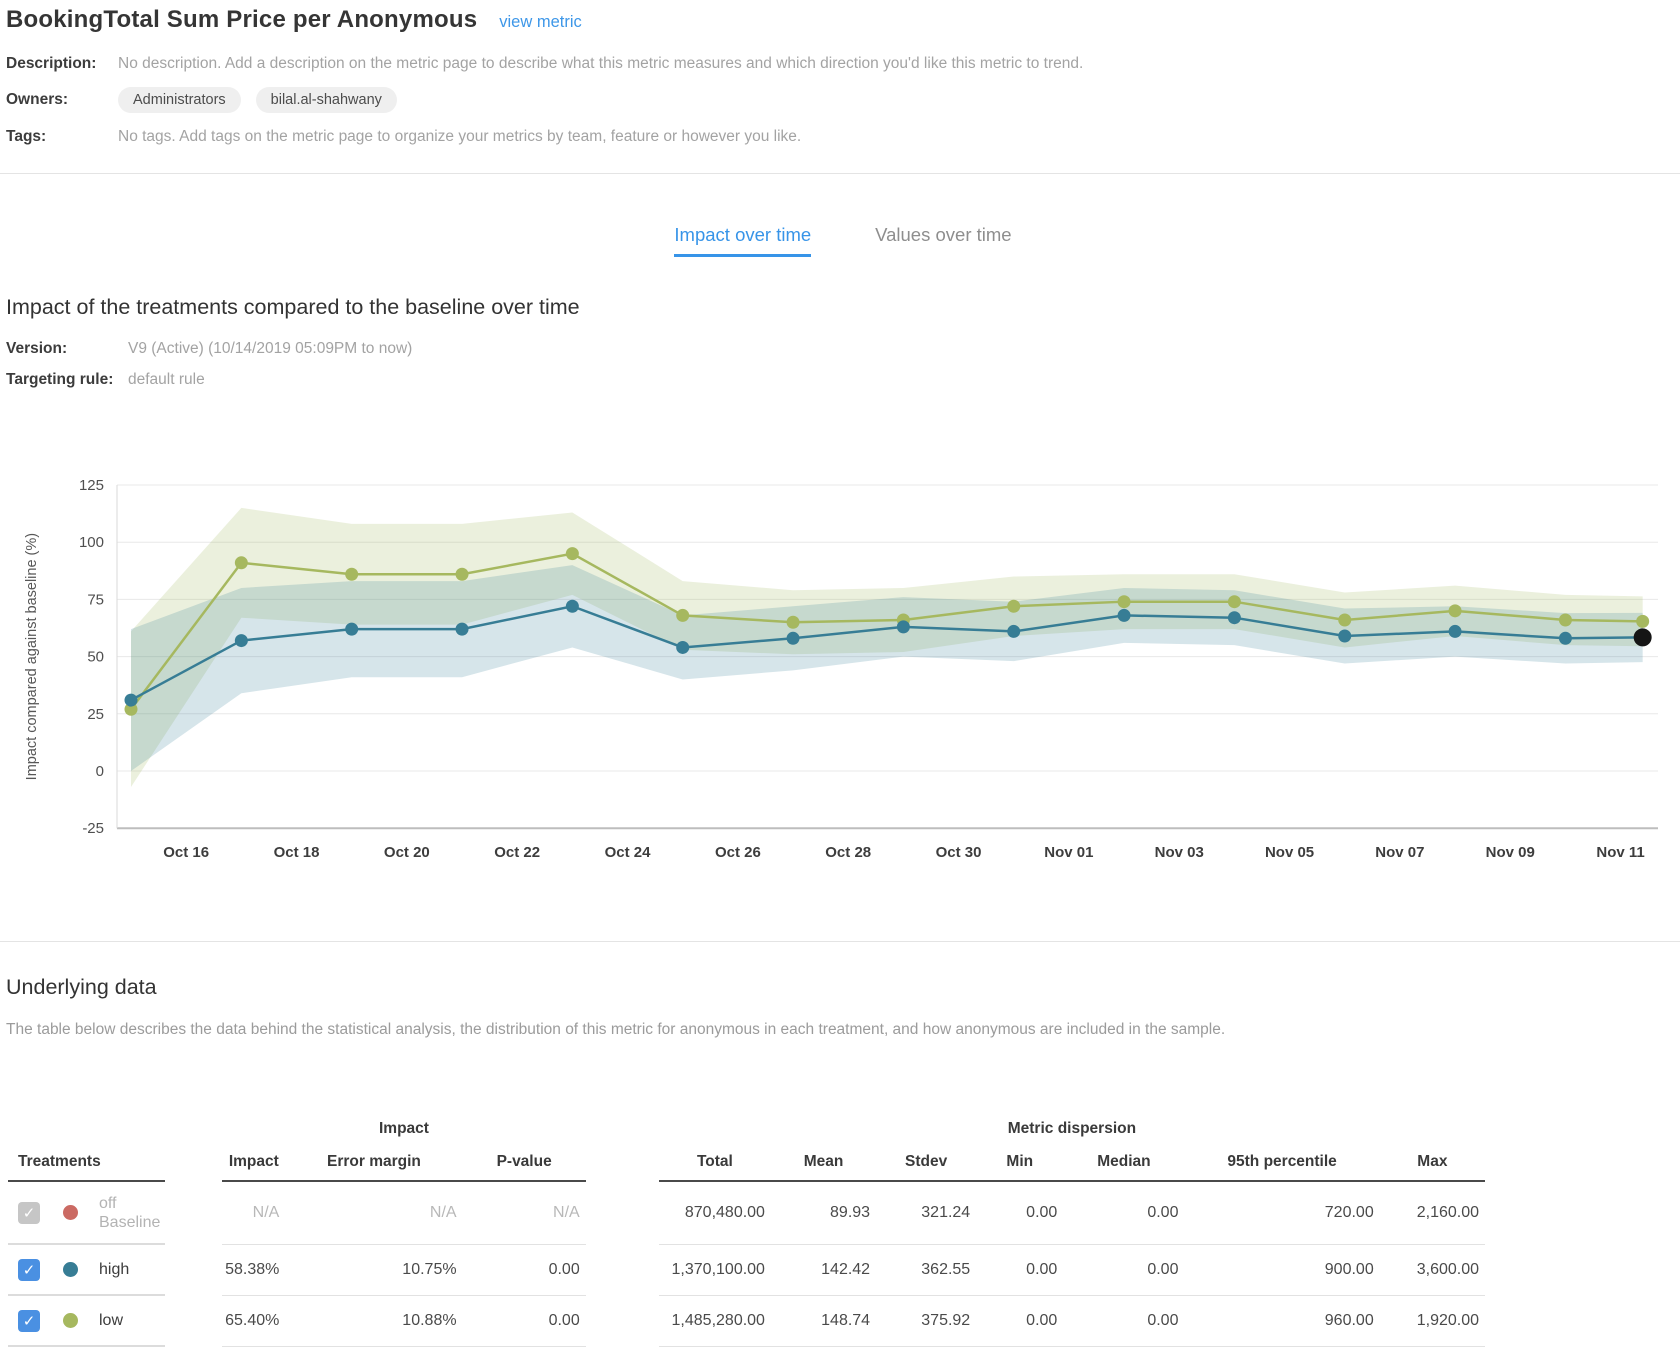 This screenshot has width=1680, height=1368. Describe the element at coordinates (743, 240) in the screenshot. I see `tab-impact-over-time: Impact over time` at that location.